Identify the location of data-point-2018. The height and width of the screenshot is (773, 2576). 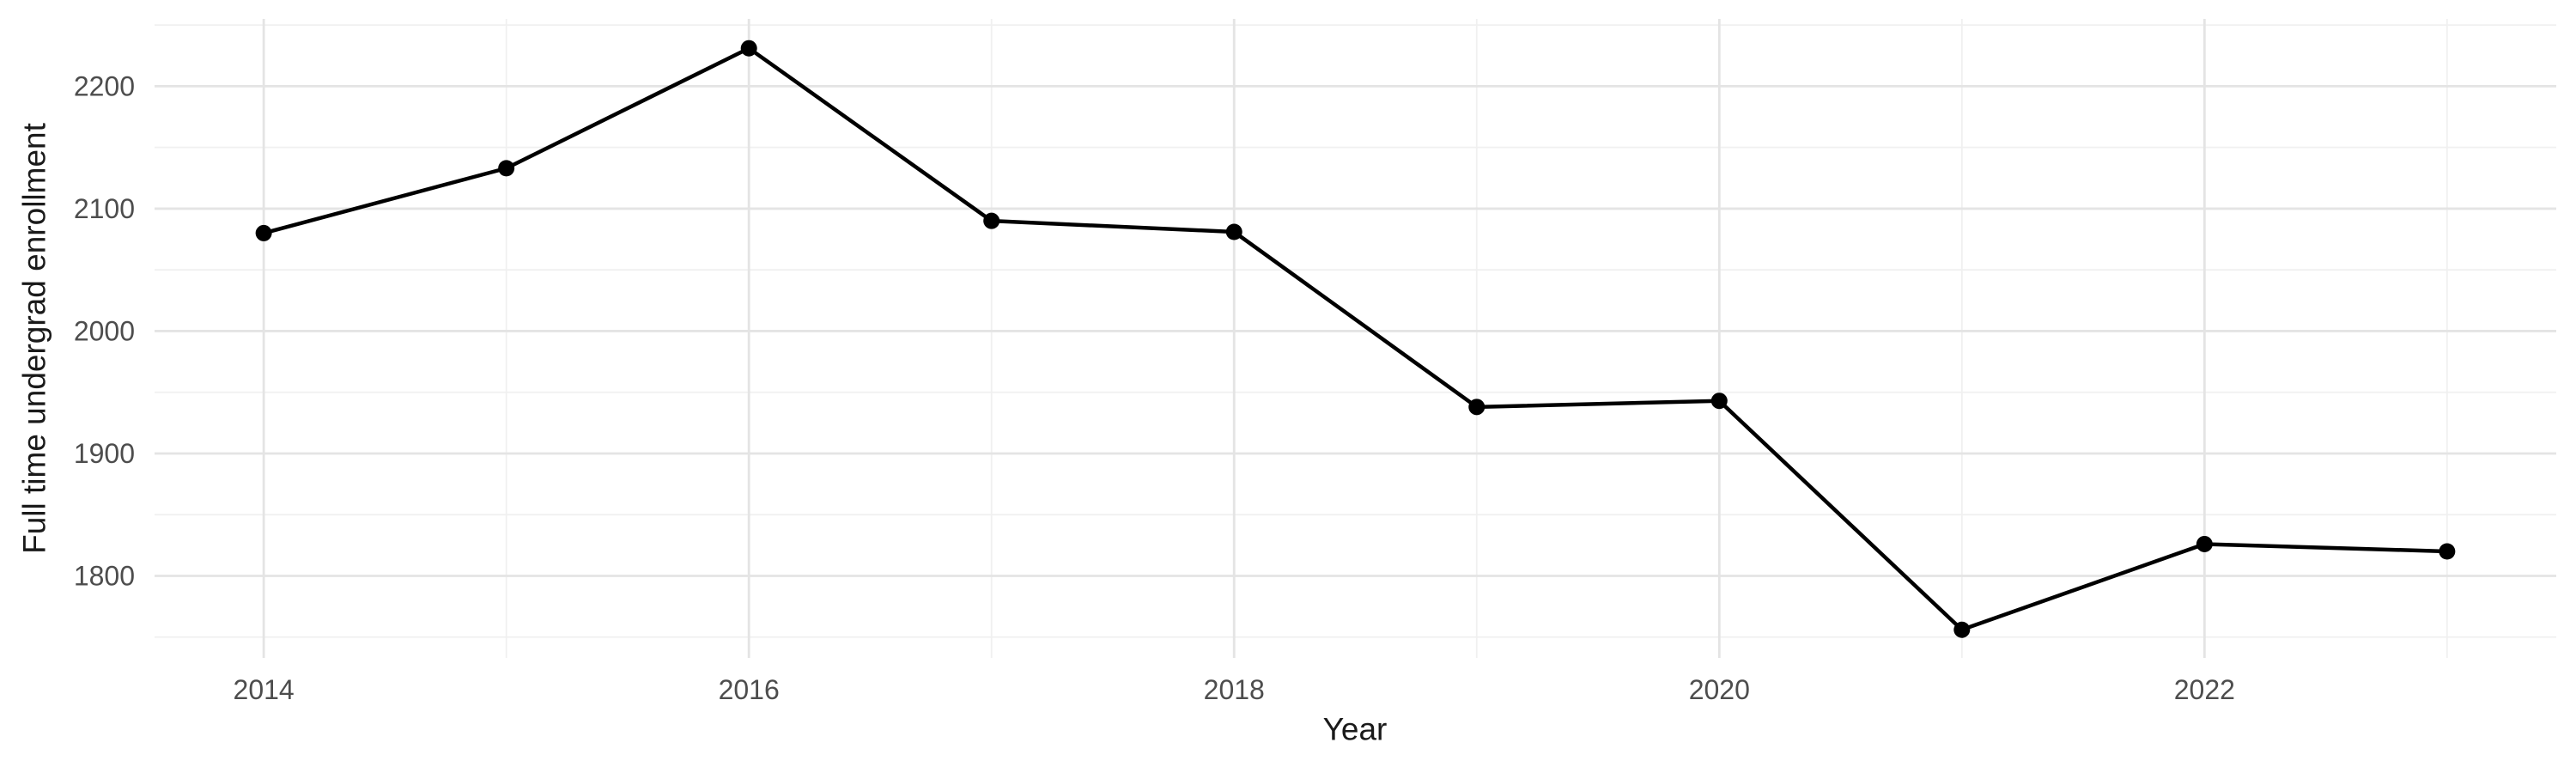
(1233, 231).